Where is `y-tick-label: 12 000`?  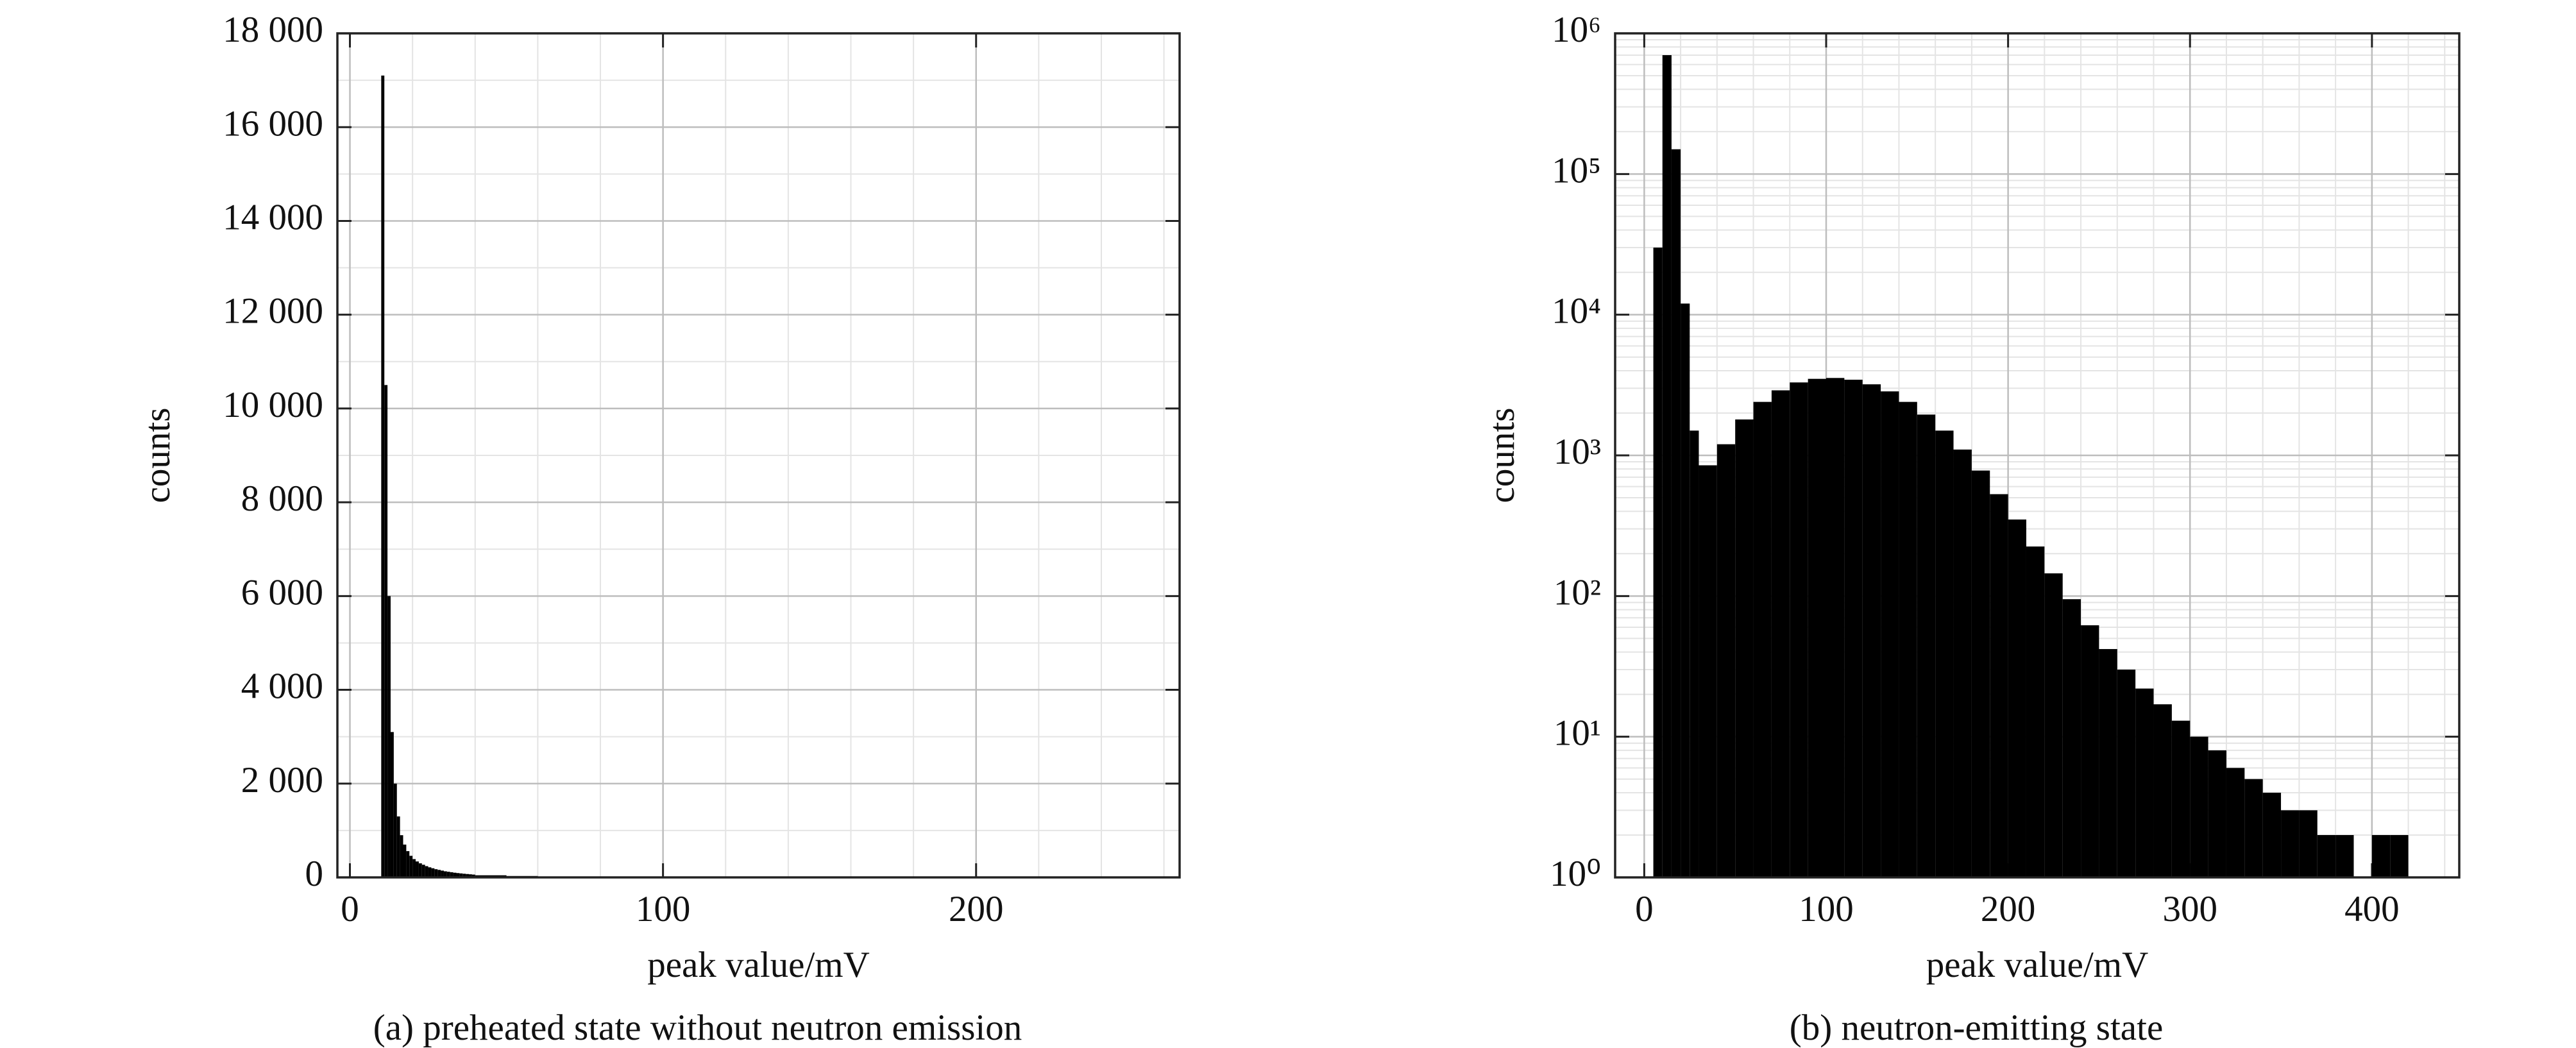
y-tick-label: 12 000 is located at coordinates (273, 311).